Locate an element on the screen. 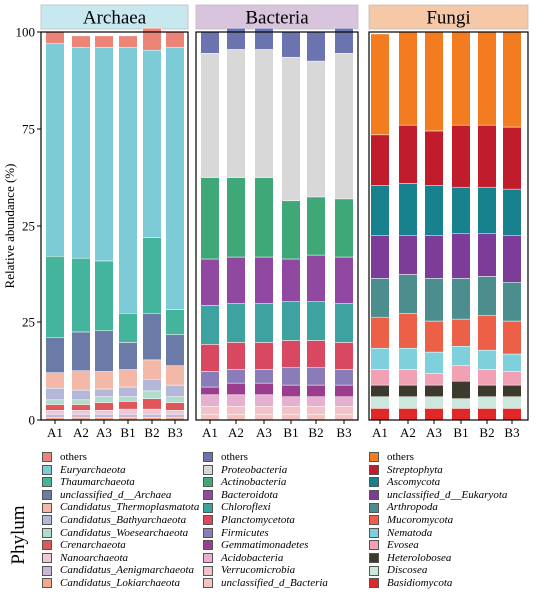 This screenshot has height=599, width=550. x-tick-label: A3 is located at coordinates (434, 432).